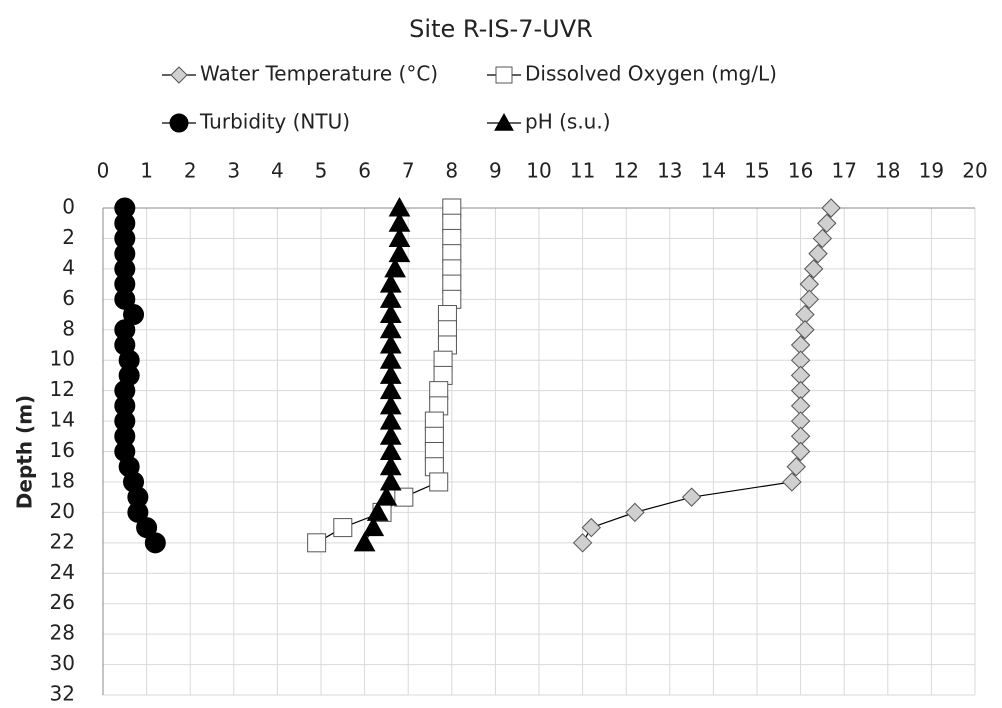  Describe the element at coordinates (364, 171) in the screenshot. I see `x-tick-label: 6` at that location.